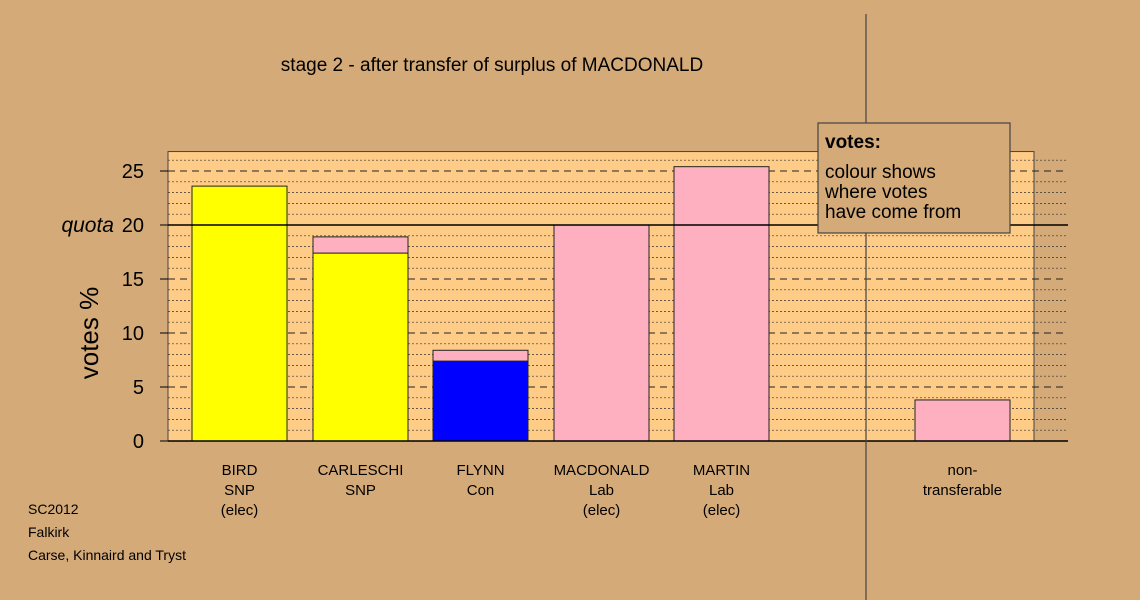 The image size is (1140, 600). What do you see at coordinates (721, 470) in the screenshot?
I see `category-label: MARTIN` at bounding box center [721, 470].